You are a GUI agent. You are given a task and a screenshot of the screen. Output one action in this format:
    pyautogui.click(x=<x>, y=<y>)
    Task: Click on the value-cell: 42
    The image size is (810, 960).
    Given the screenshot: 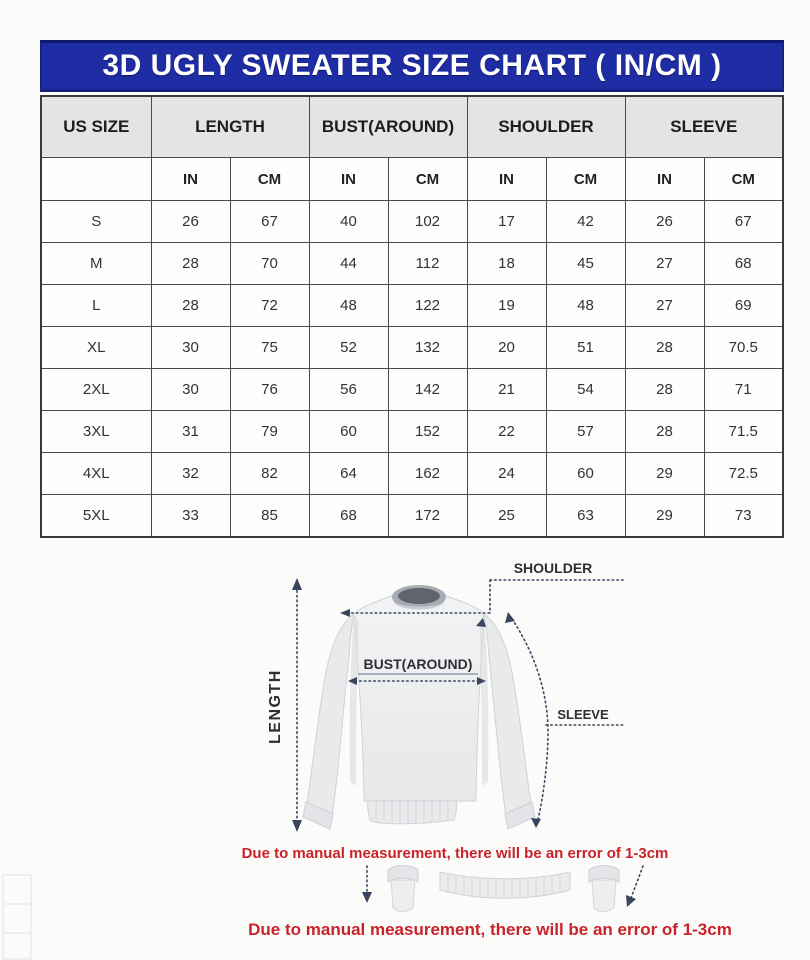 What is the action you would take?
    pyautogui.click(x=585, y=221)
    